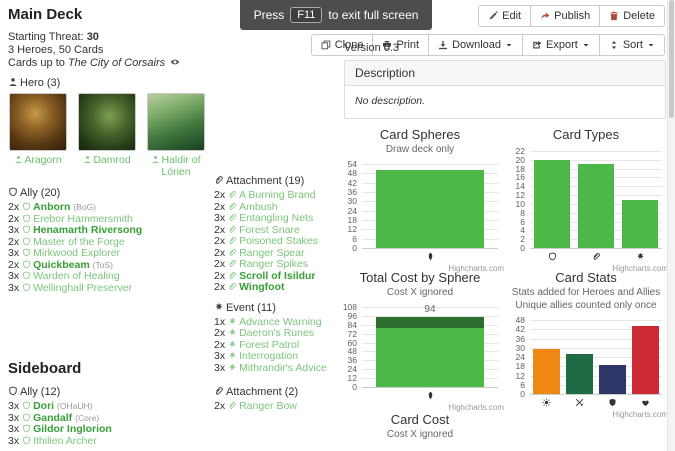  Describe the element at coordinates (631, 45) in the screenshot. I see `sort-button: Sort` at that location.